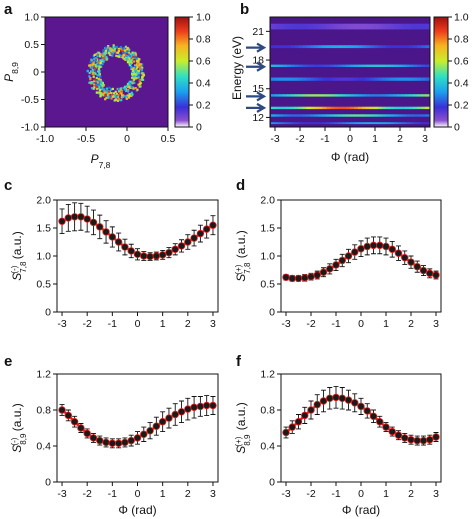 The height and width of the screenshot is (519, 474). What do you see at coordinates (243, 427) in the screenshot?
I see `y-axis-label: S8,9(+) (a.u.)` at bounding box center [243, 427].